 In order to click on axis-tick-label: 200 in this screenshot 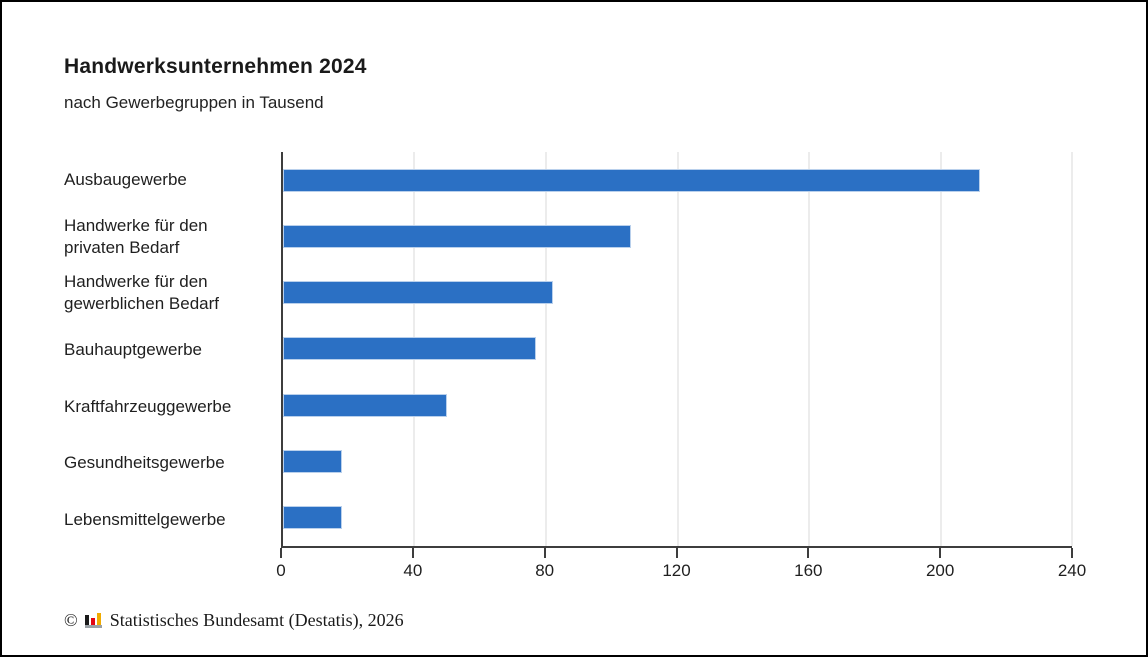, I will do `click(940, 570)`.